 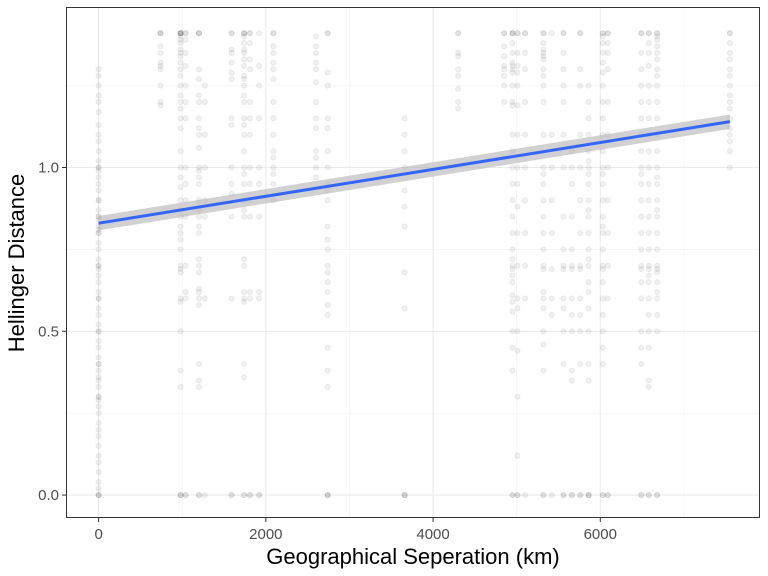 What do you see at coordinates (265, 534) in the screenshot?
I see `x-tick-label: 2000` at bounding box center [265, 534].